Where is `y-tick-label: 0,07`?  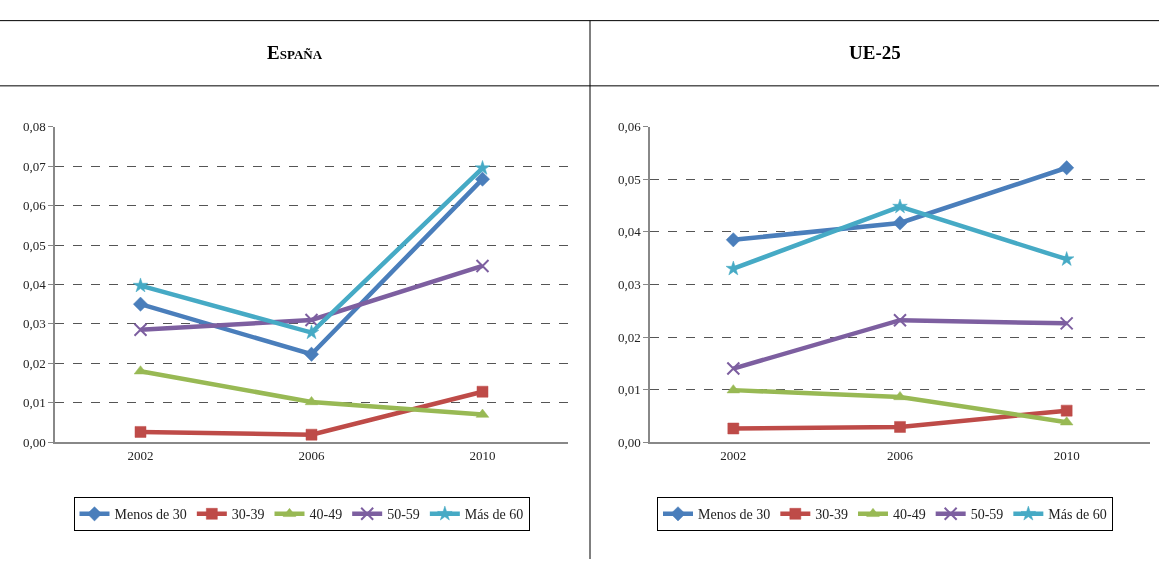 y-tick-label: 0,07 is located at coordinates (34, 166).